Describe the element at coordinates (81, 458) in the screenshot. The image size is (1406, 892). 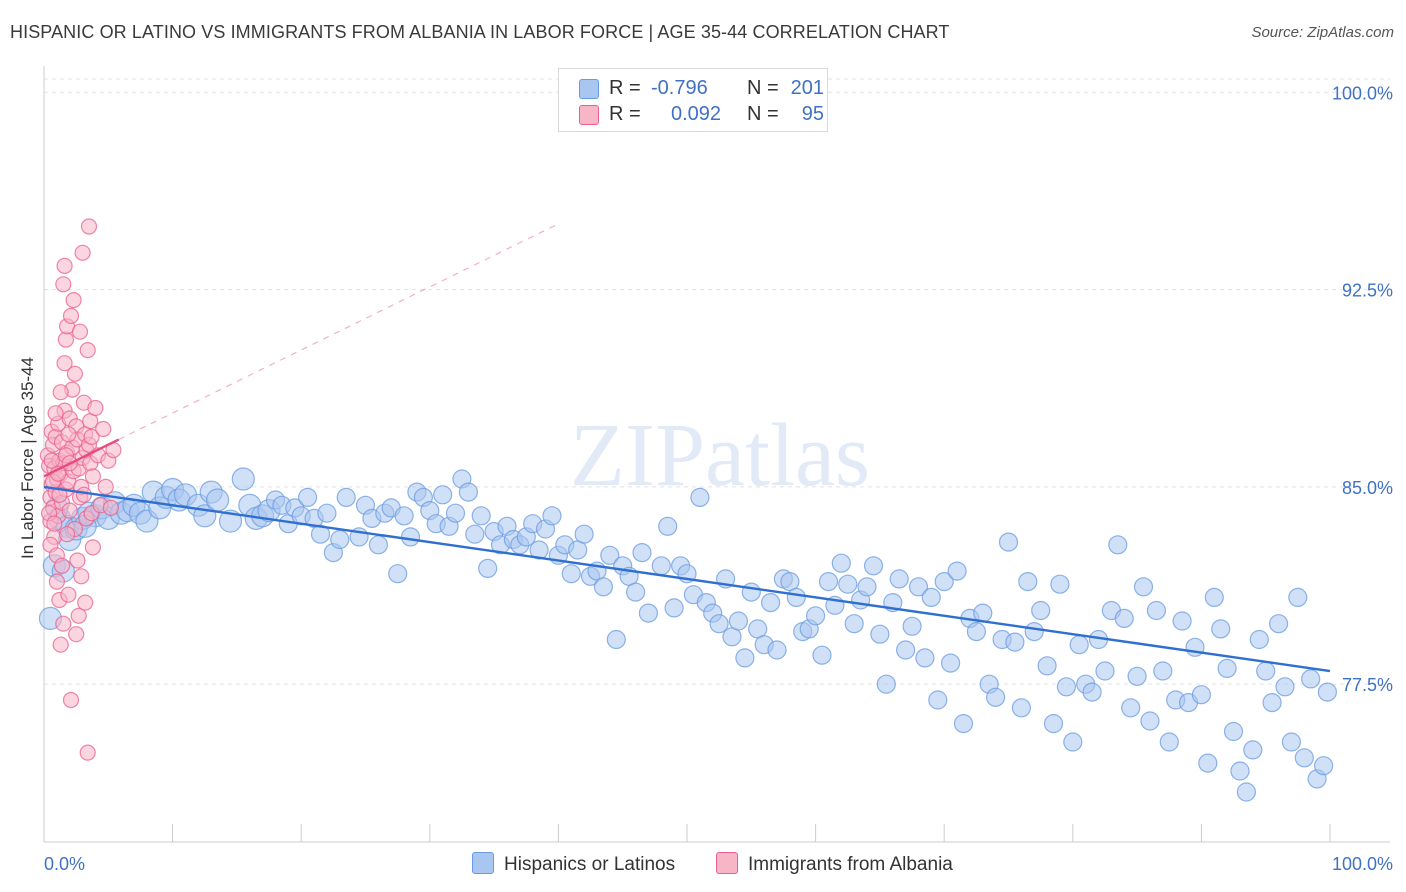
I see `trend-line` at that location.